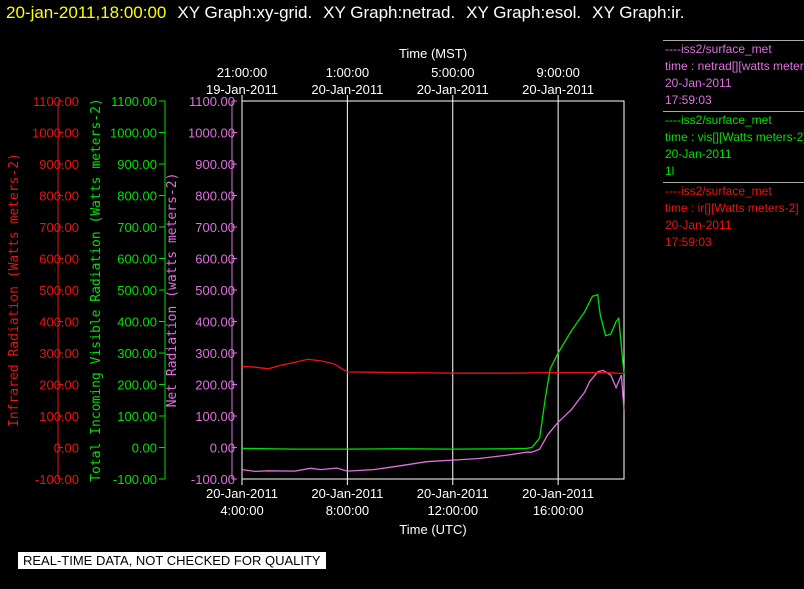  Describe the element at coordinates (212, 101) in the screenshot. I see `y-tick-label-2: 1100.00` at that location.